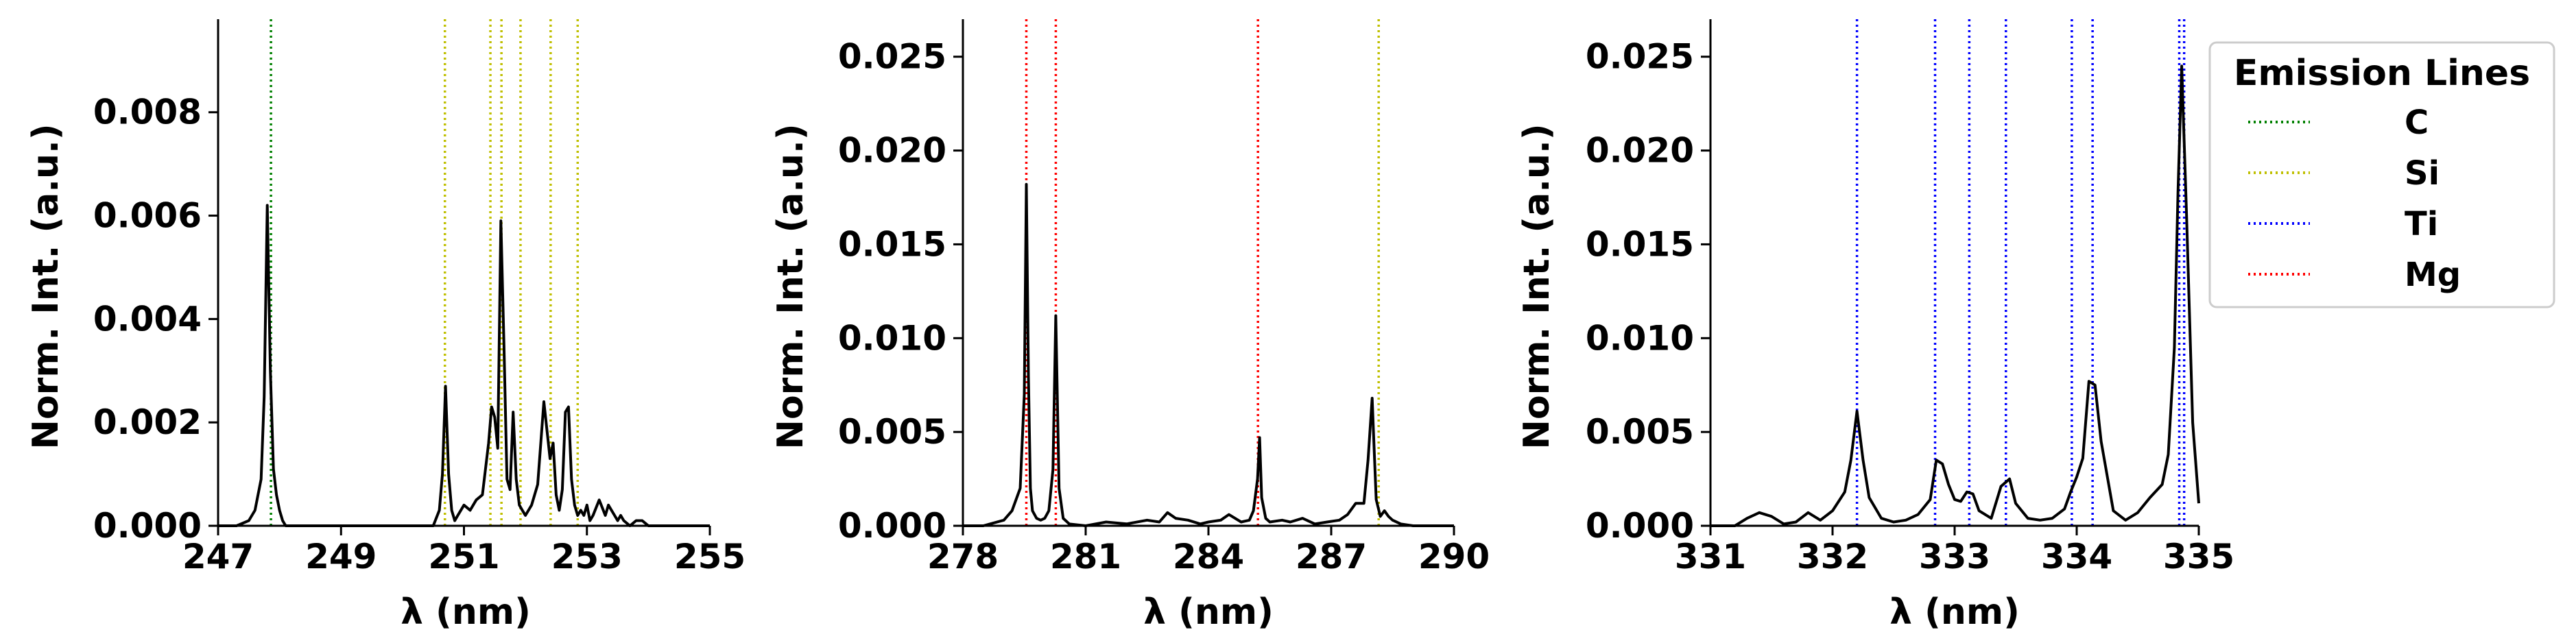  I want to click on x-tick-label: 251, so click(463, 557).